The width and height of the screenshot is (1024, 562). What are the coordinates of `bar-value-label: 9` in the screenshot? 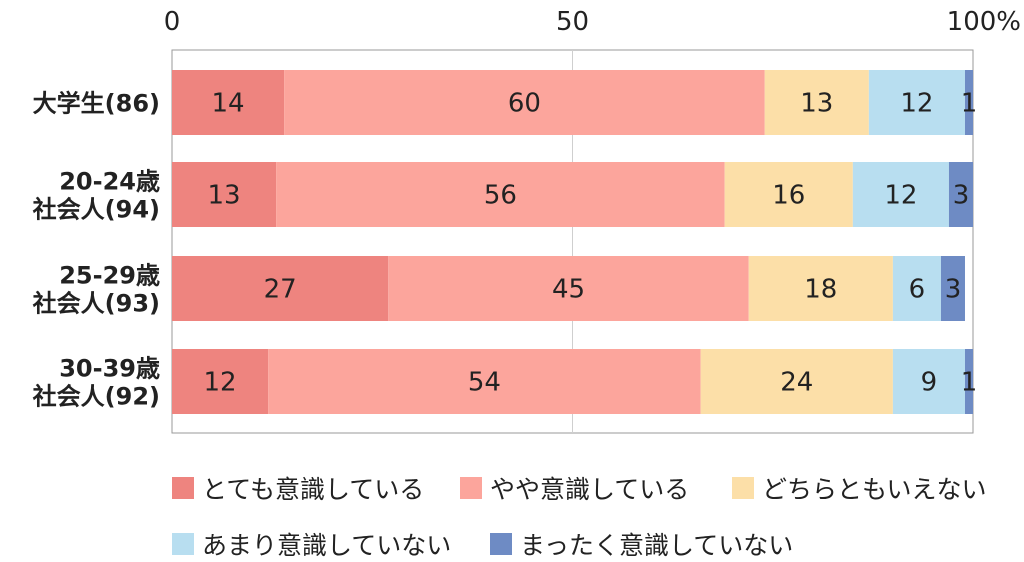 It's located at (929, 383).